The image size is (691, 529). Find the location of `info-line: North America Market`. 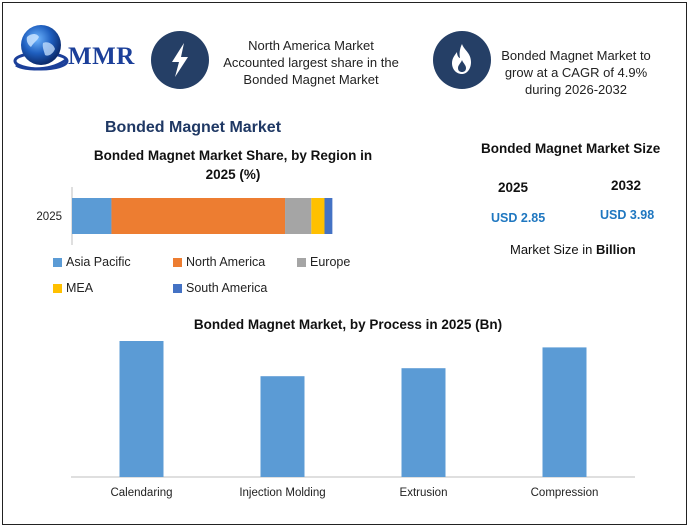

info-line: North America Market is located at coordinates (311, 45).